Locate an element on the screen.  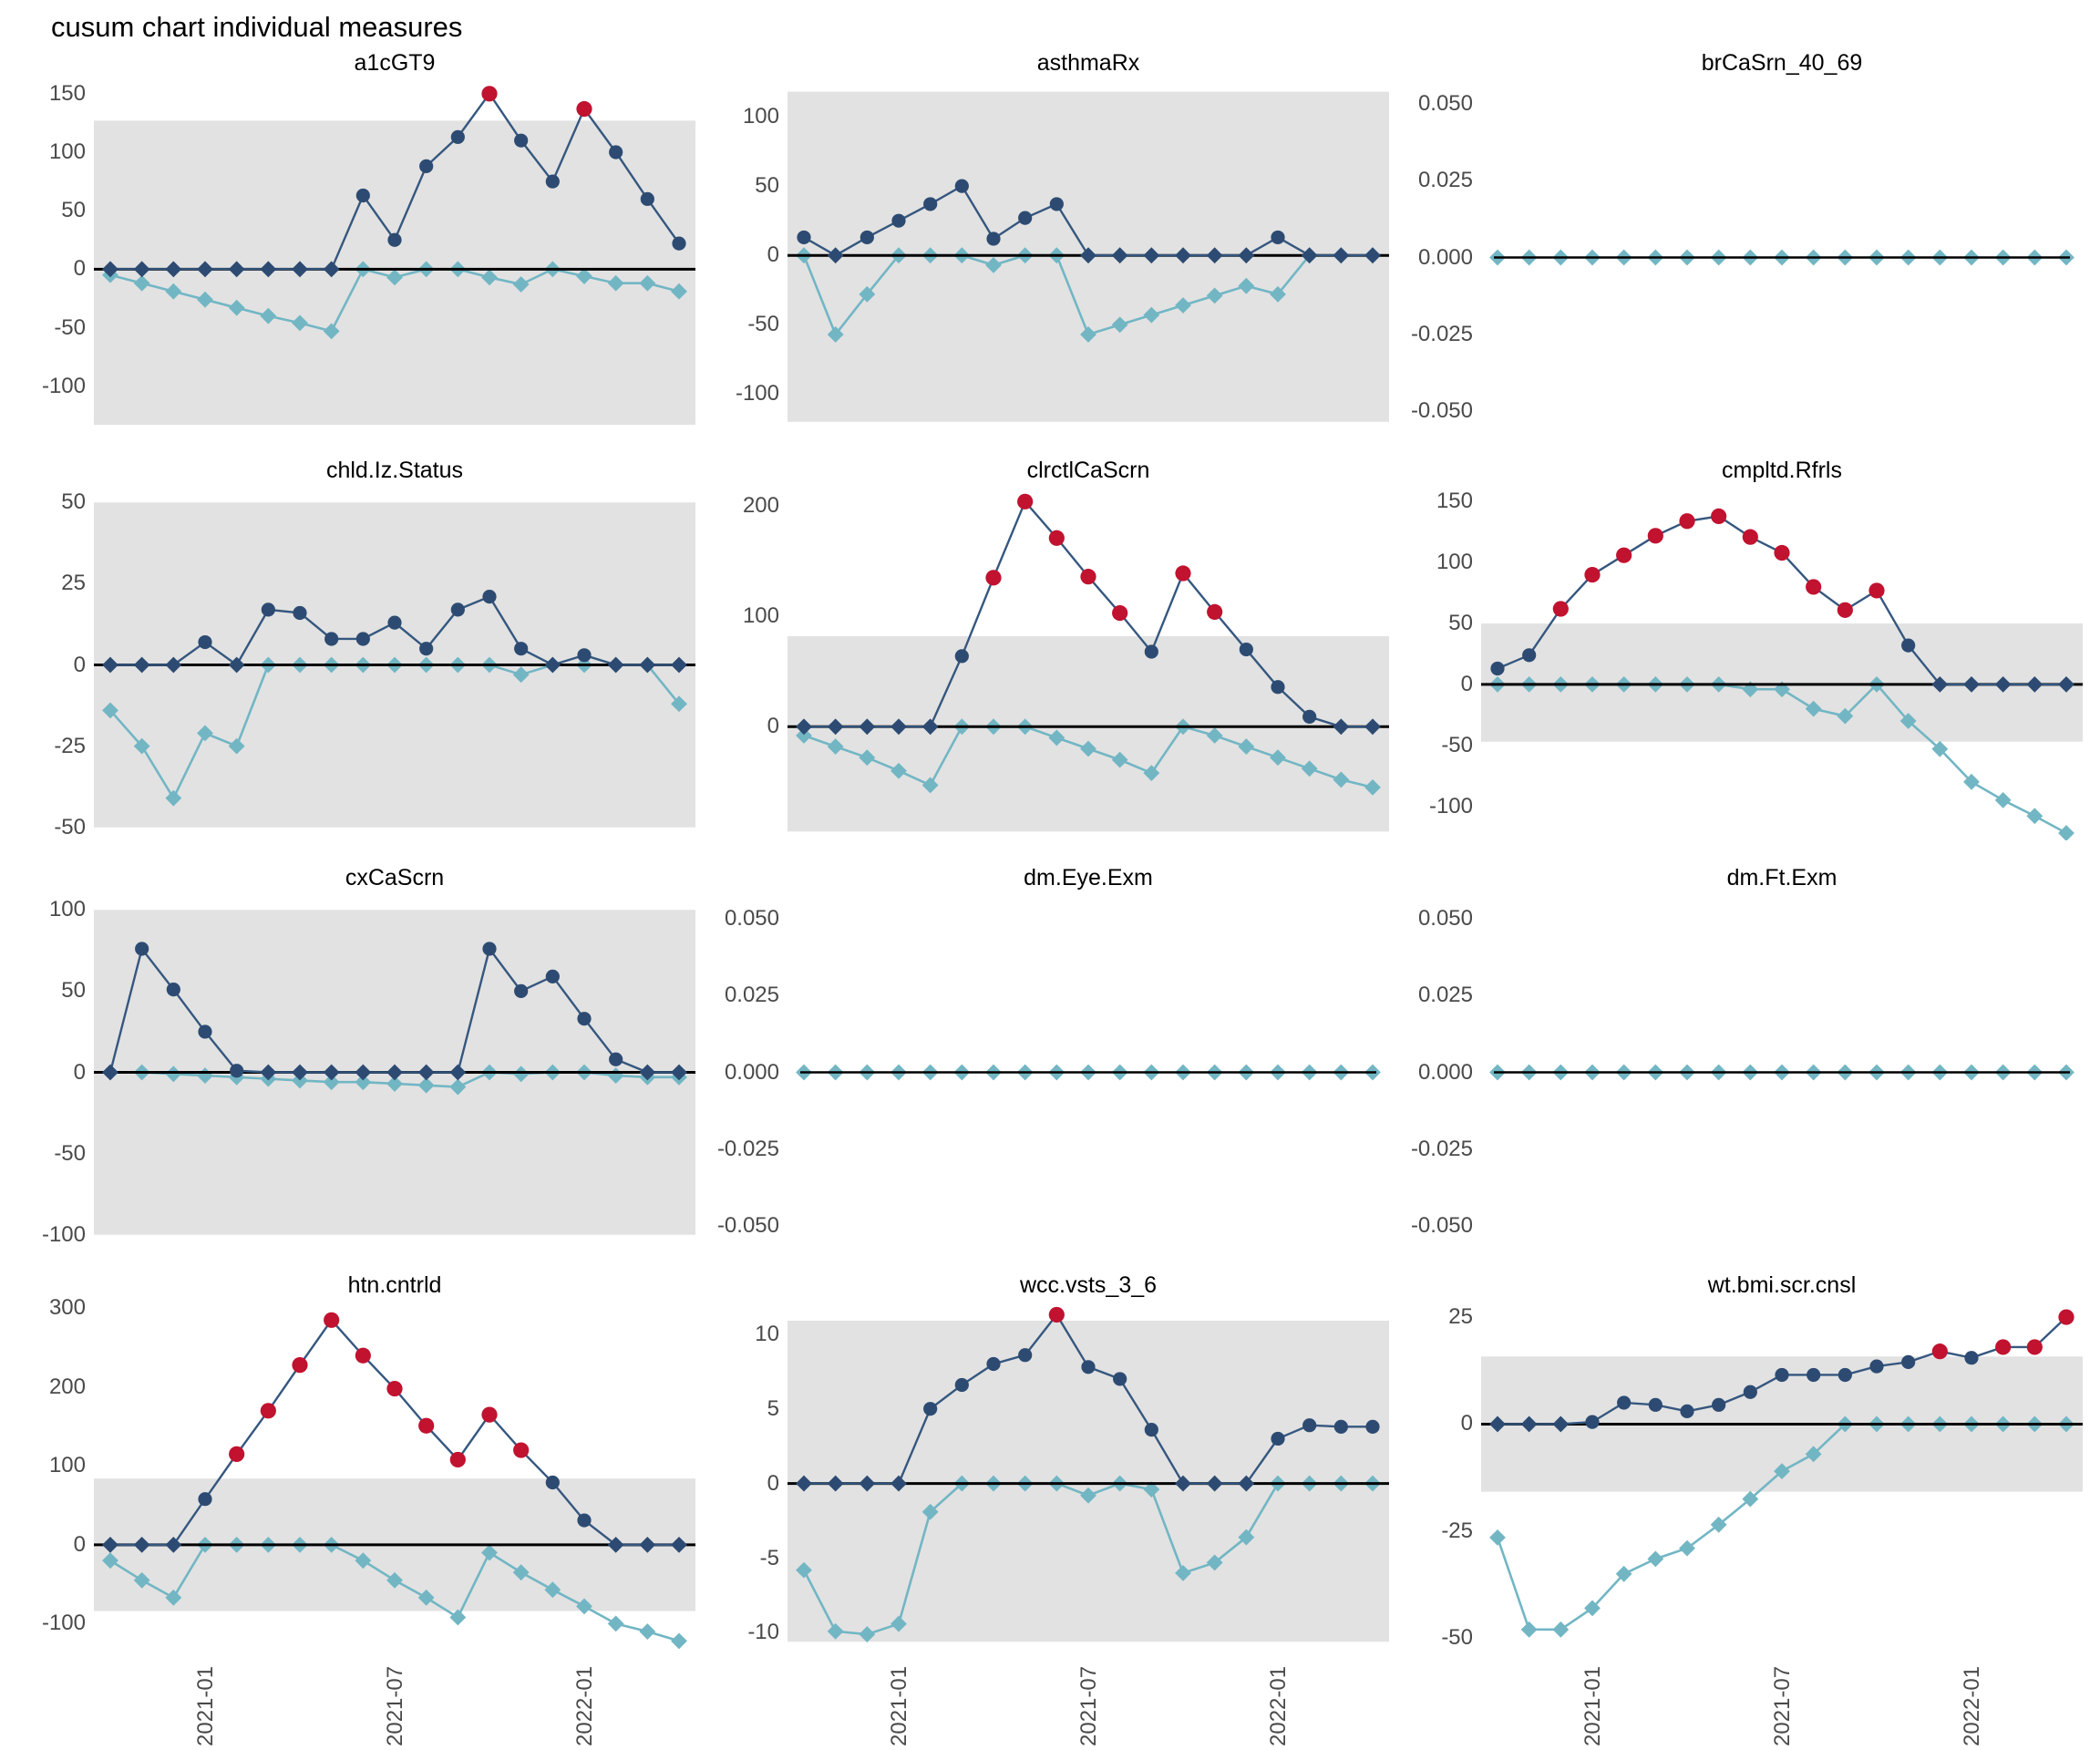
facet-title: wcc.vsts_3_6 is located at coordinates (1088, 1285).